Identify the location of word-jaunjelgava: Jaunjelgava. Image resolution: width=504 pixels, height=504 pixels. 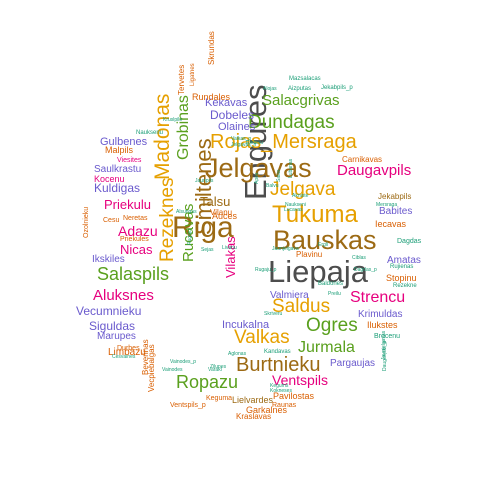
(285, 249).